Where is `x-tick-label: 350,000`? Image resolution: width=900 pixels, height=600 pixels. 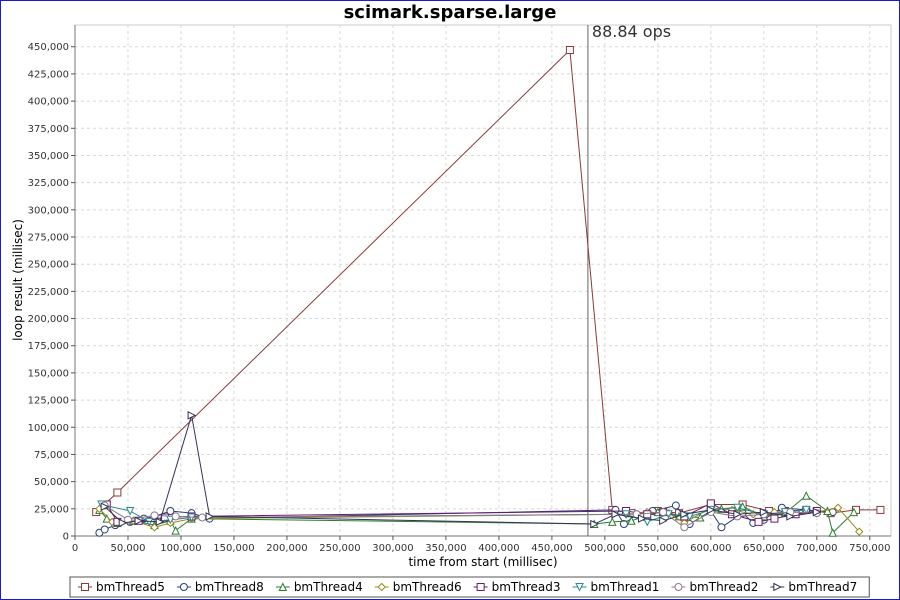 x-tick-label: 350,000 is located at coordinates (445, 548).